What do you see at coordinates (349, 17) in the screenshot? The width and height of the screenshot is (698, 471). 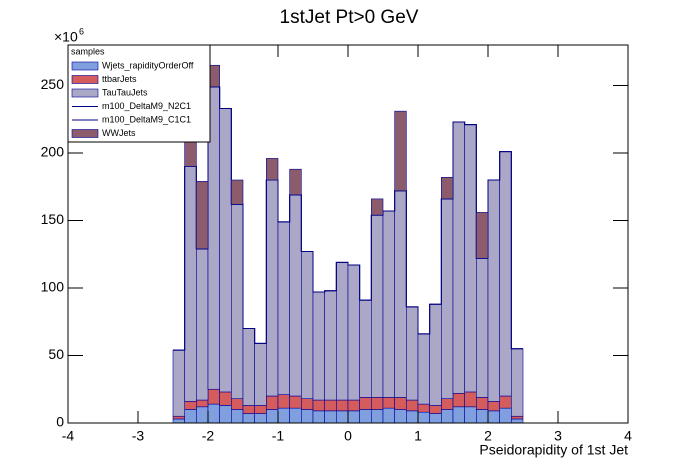 I see `chart-title: 1stJet Pt>0 GeV` at bounding box center [349, 17].